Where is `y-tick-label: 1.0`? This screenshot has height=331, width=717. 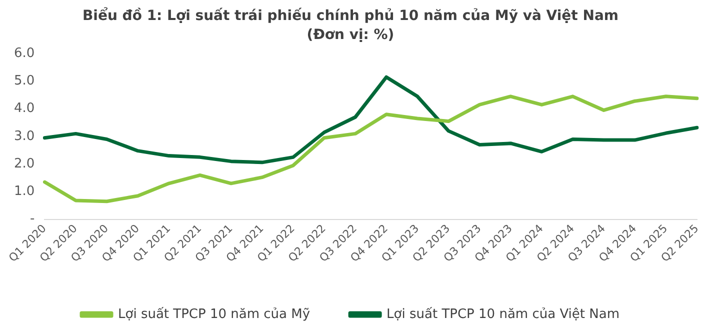
y-tick-label: 1.0 is located at coordinates (24, 192).